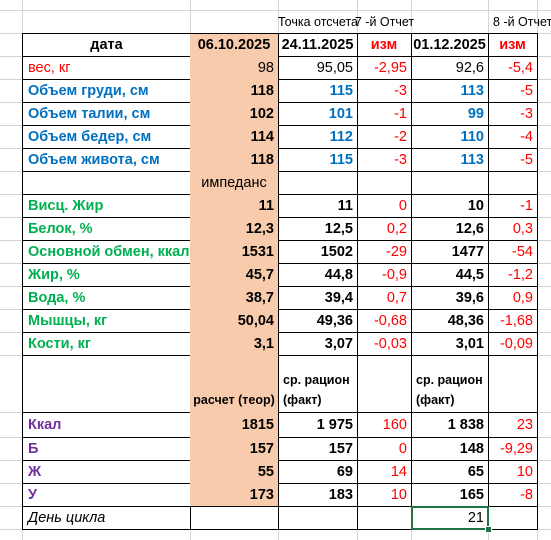  I want to click on report8-value: 44,5, so click(450, 275).